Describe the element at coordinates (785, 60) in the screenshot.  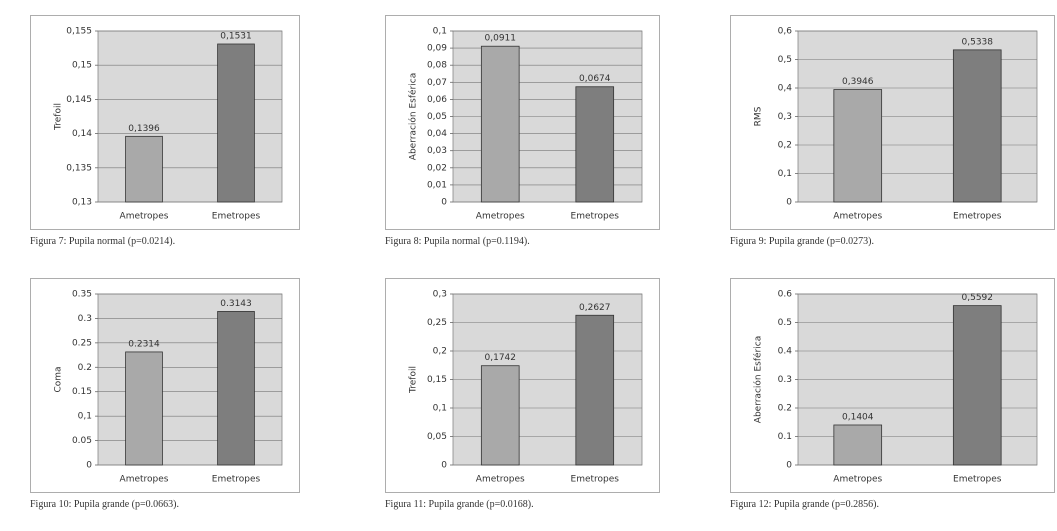
I see `y-tick-label: 0,5` at that location.